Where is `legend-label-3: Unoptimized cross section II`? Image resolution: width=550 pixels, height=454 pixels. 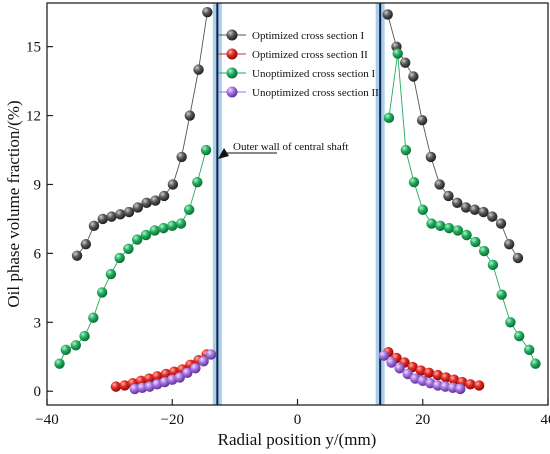 legend-label-3: Unoptimized cross section II is located at coordinates (315, 93).